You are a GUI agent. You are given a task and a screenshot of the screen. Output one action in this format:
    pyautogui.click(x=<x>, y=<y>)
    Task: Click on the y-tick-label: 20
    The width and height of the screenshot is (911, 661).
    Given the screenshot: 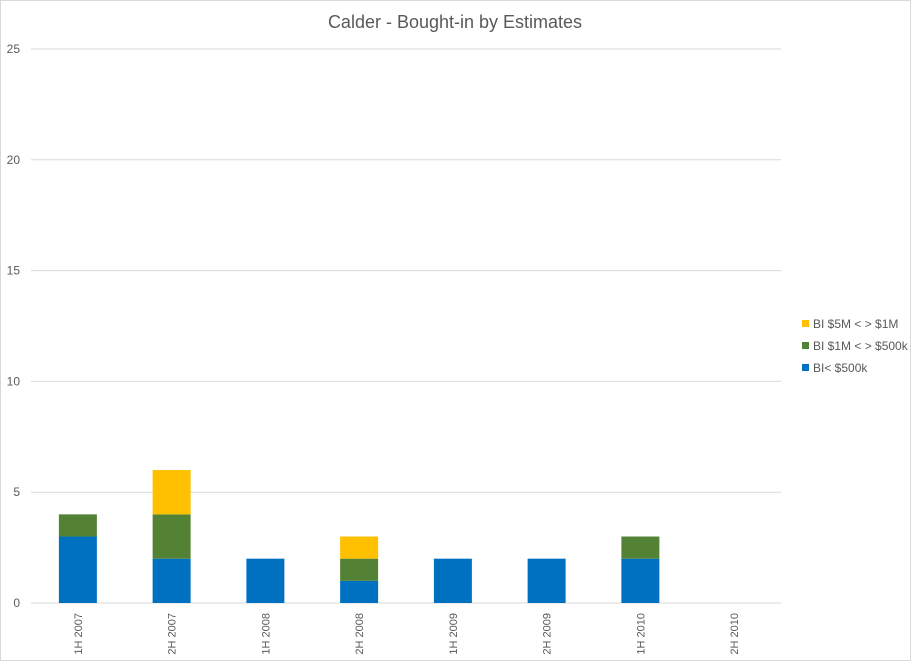 What is the action you would take?
    pyautogui.click(x=14, y=160)
    